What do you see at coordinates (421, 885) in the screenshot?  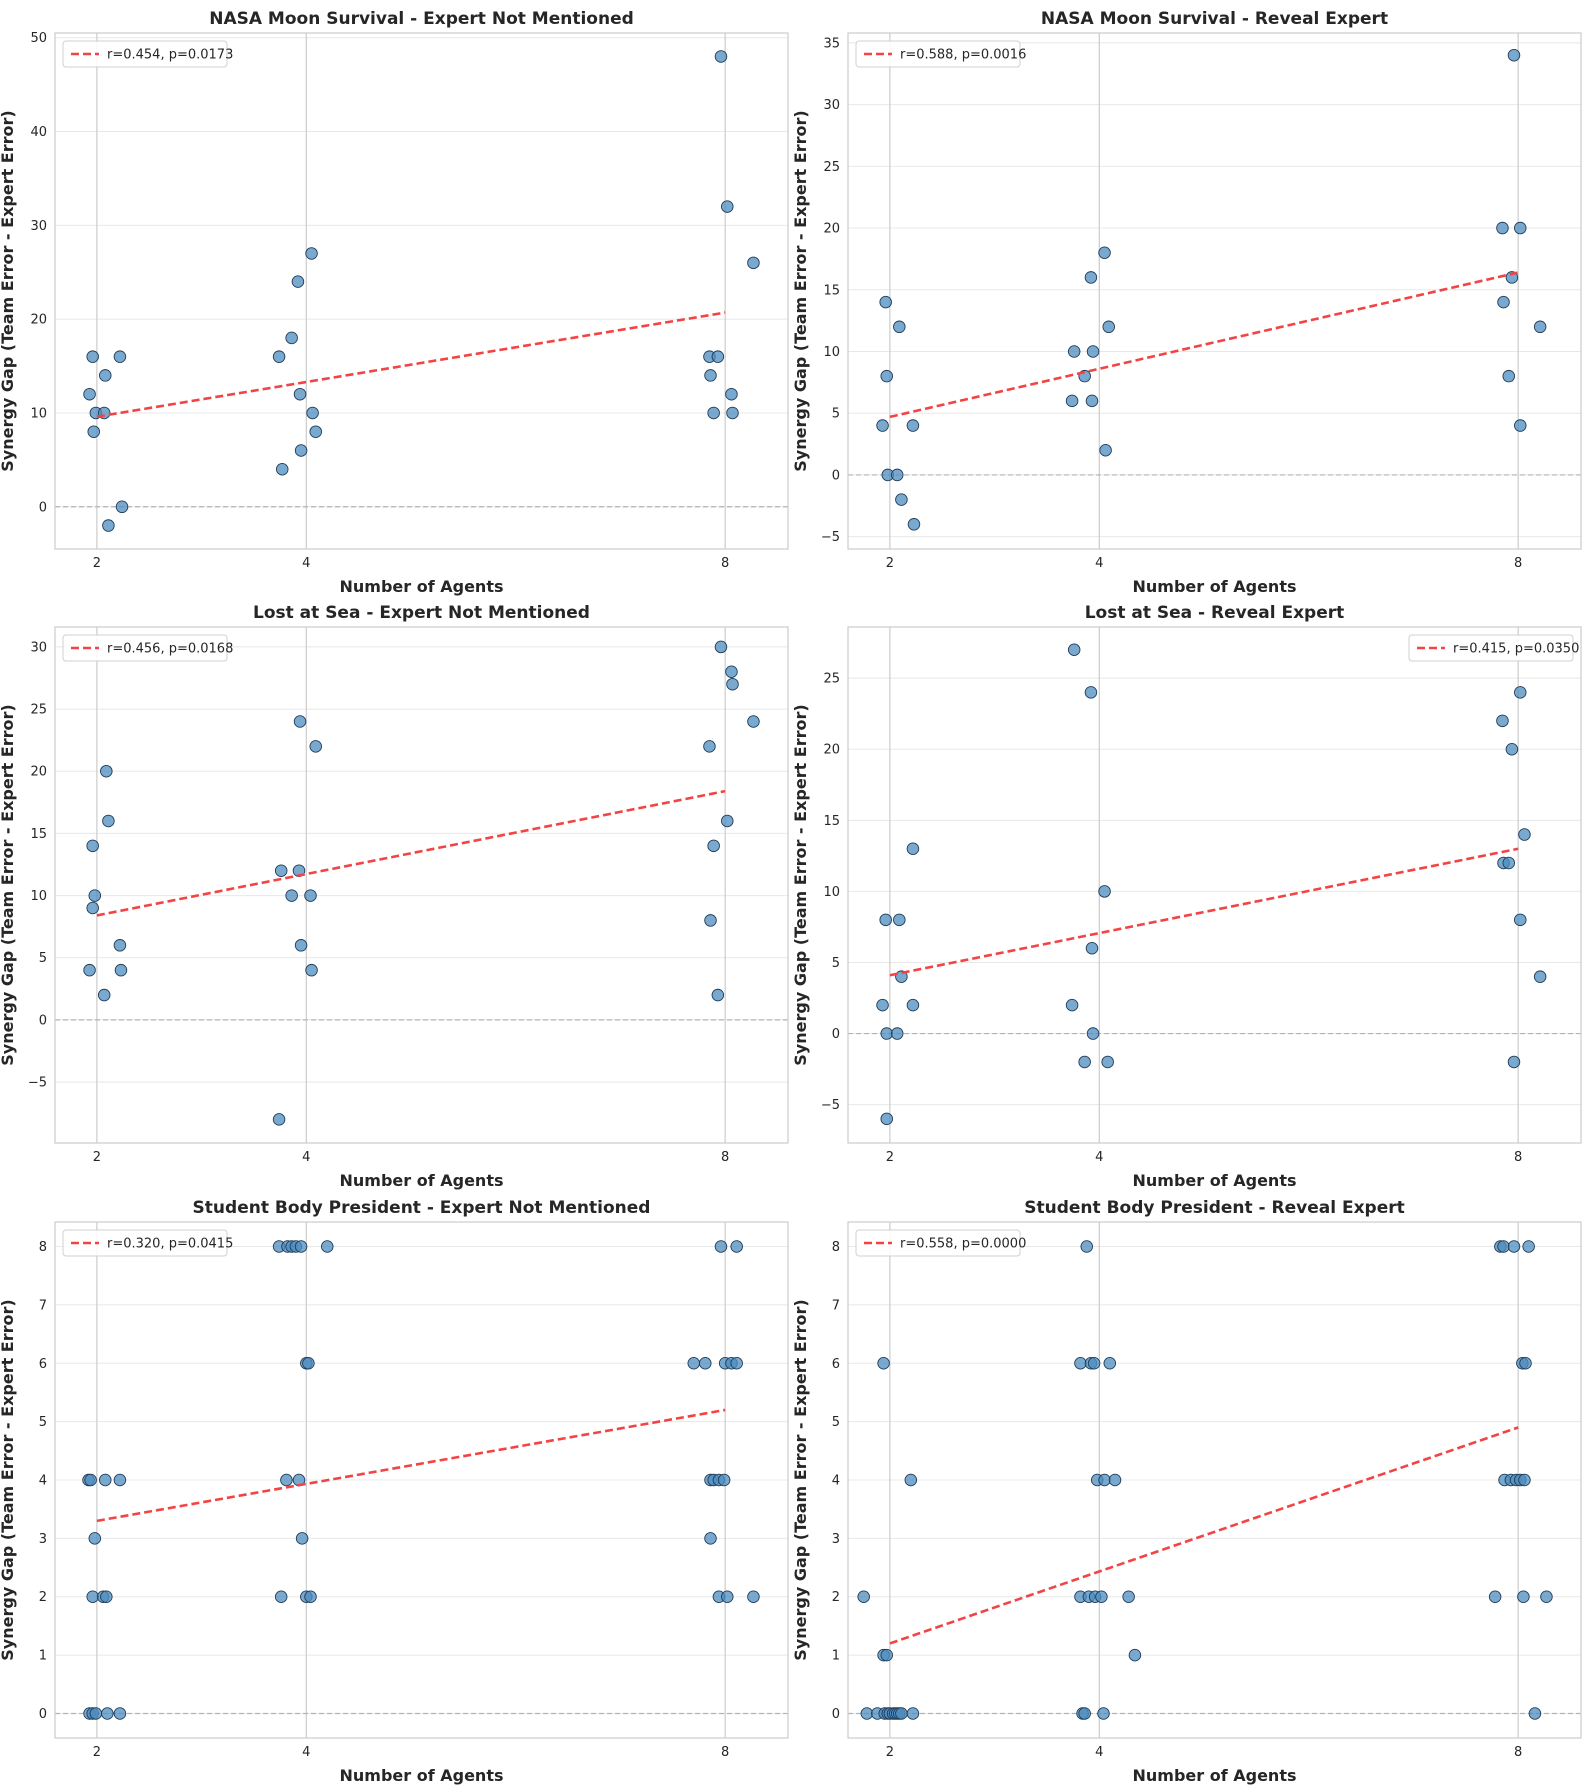 I see `axes-frame` at bounding box center [421, 885].